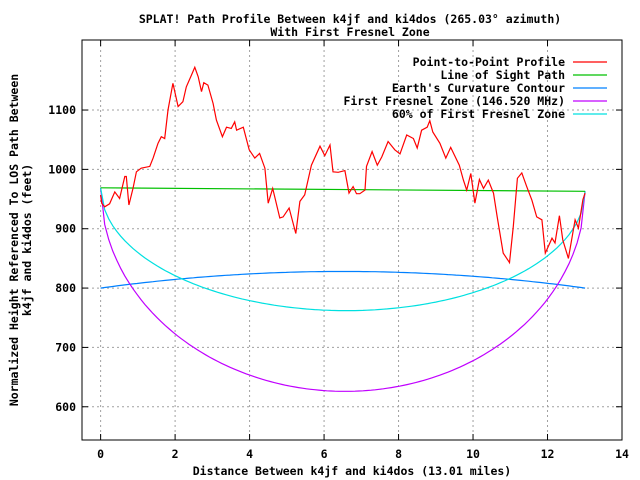 The image size is (640, 480). What do you see at coordinates (478, 114) in the screenshot?
I see `legend-label: 60% of First Fresnel Zone` at bounding box center [478, 114].